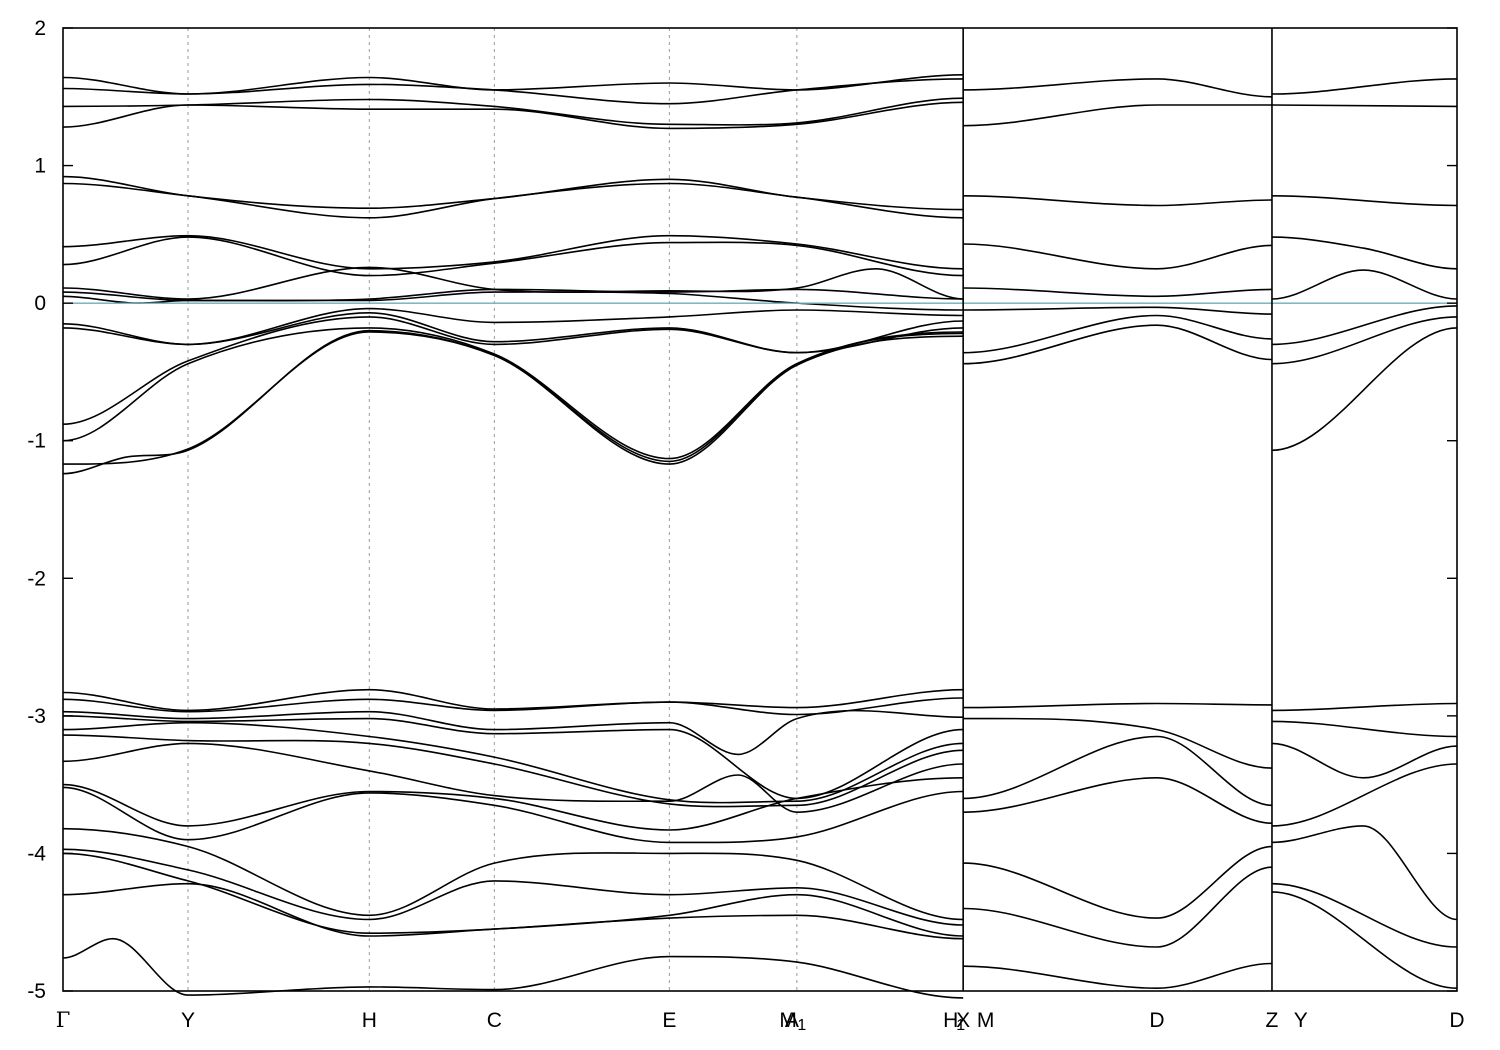 This screenshot has height=1050, width=1500. Describe the element at coordinates (494, 1020) in the screenshot. I see `x-tick-label: C` at that location.